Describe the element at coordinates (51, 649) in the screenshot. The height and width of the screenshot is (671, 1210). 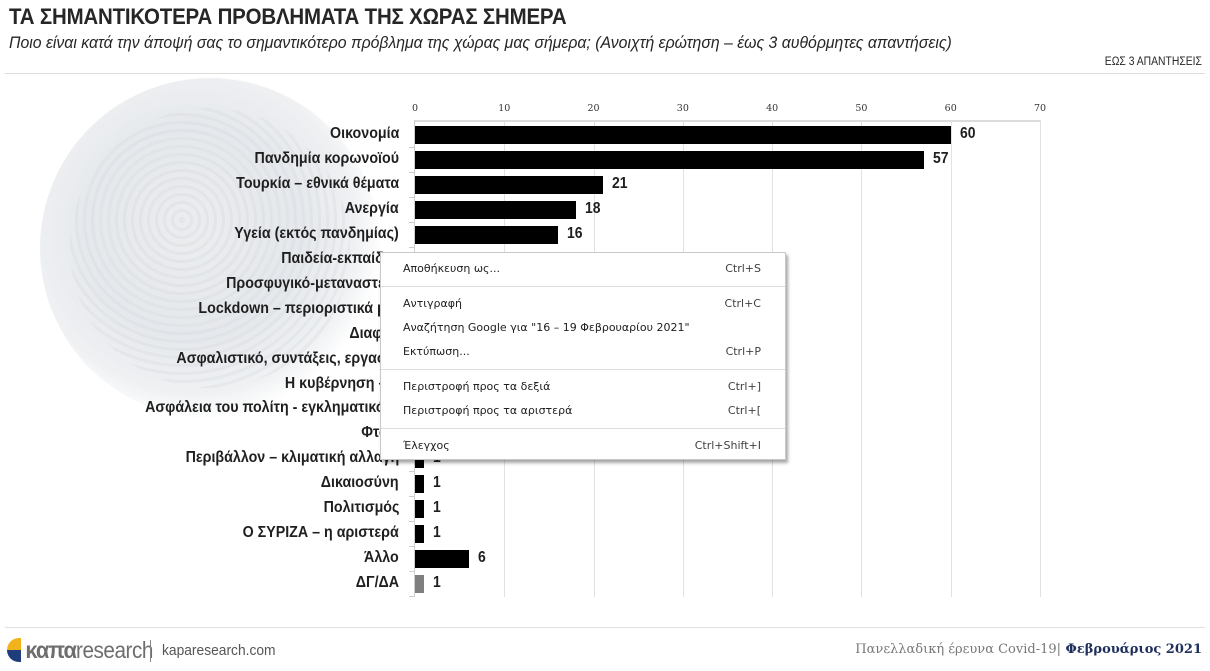
I see `logo-text-bold: καπα` at that location.